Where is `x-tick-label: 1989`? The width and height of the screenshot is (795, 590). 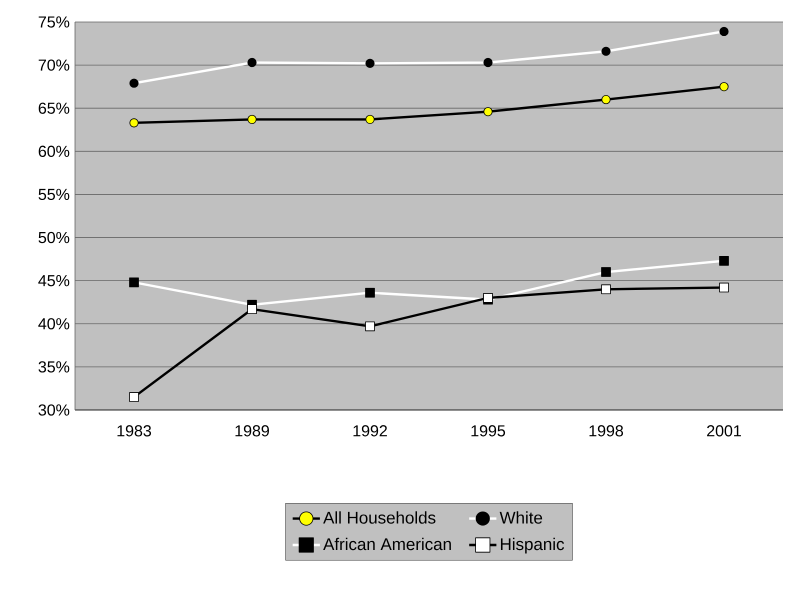
x-tick-label: 1989 is located at coordinates (252, 430).